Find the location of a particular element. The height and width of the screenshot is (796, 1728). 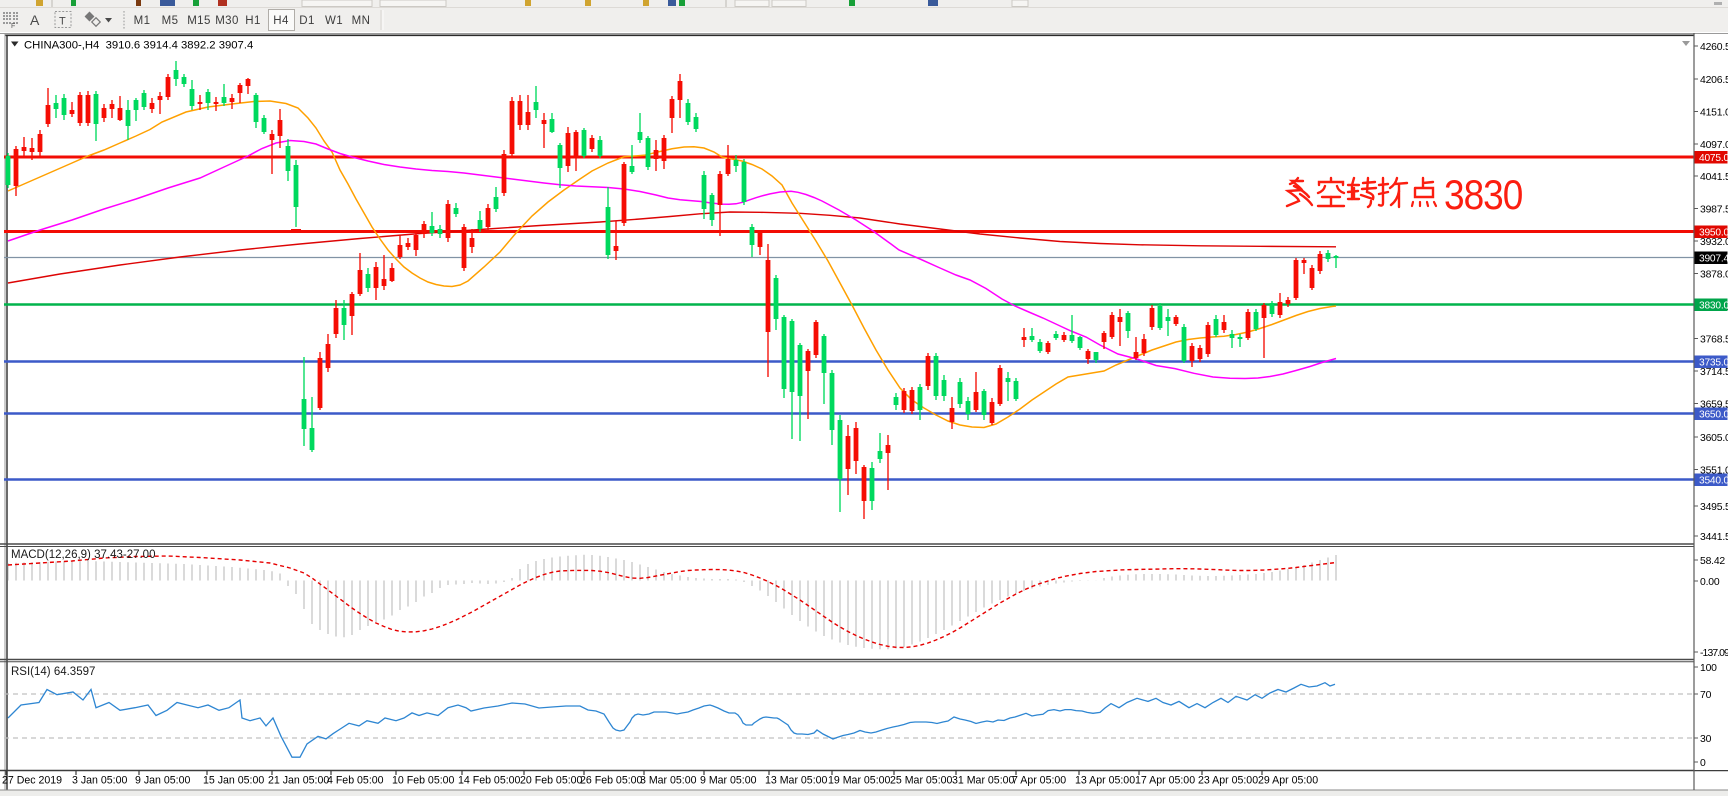

svg-text: 27 Dec 2019 is located at coordinates (32, 781).